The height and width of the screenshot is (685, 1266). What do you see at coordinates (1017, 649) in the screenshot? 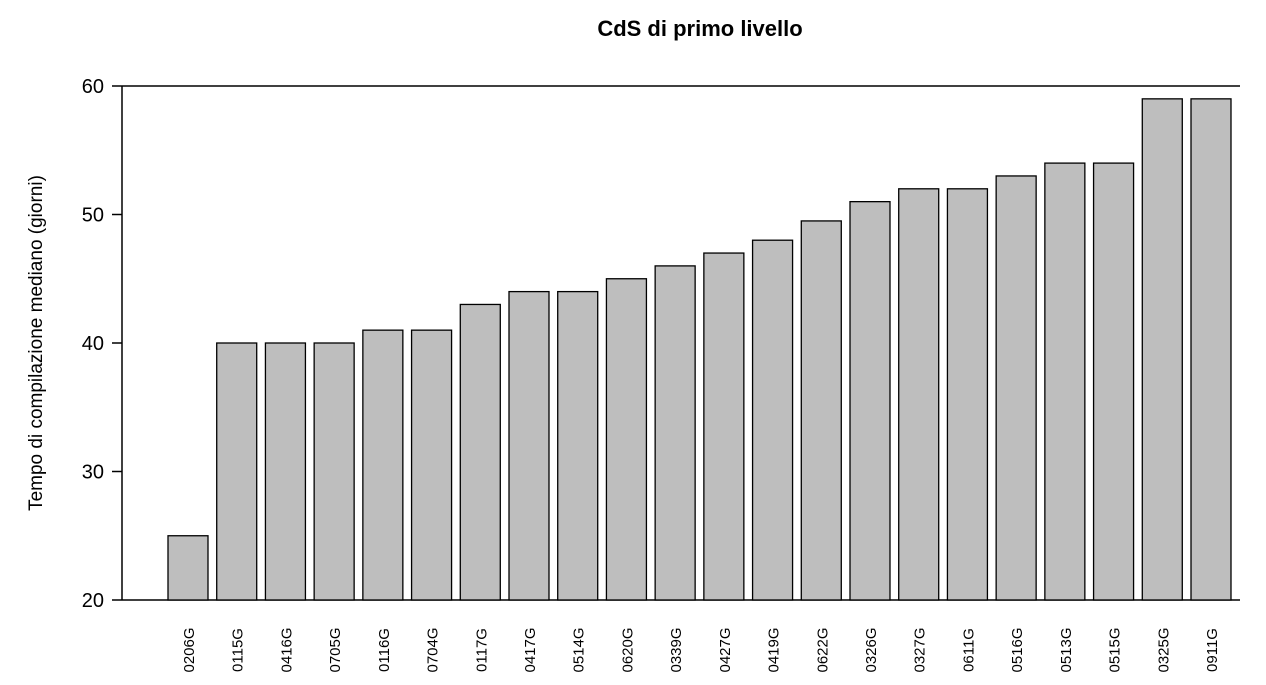
I see `x-tick-label: 0516G` at bounding box center [1017, 649].